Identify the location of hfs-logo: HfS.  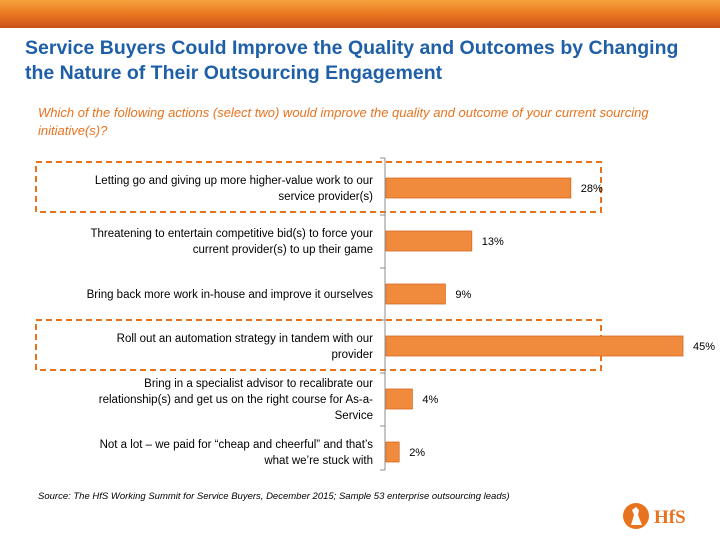
(654, 516).